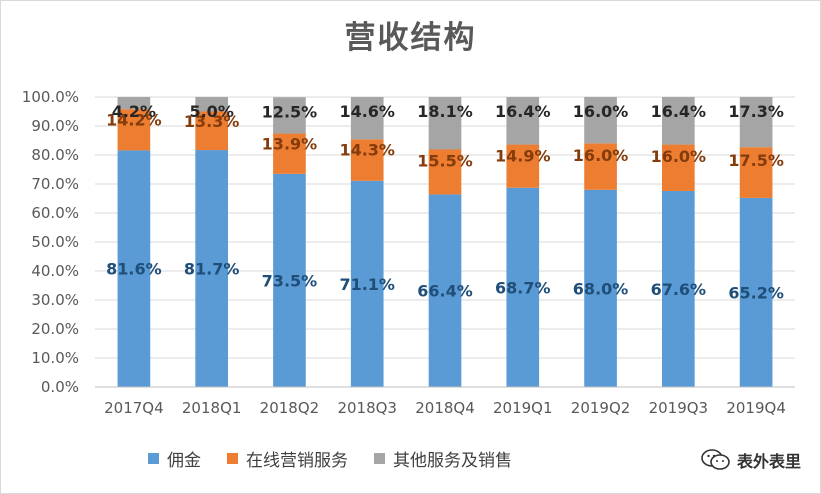  Describe the element at coordinates (290, 111) in the screenshot. I see `data-label-other-services: 12.5%` at that location.